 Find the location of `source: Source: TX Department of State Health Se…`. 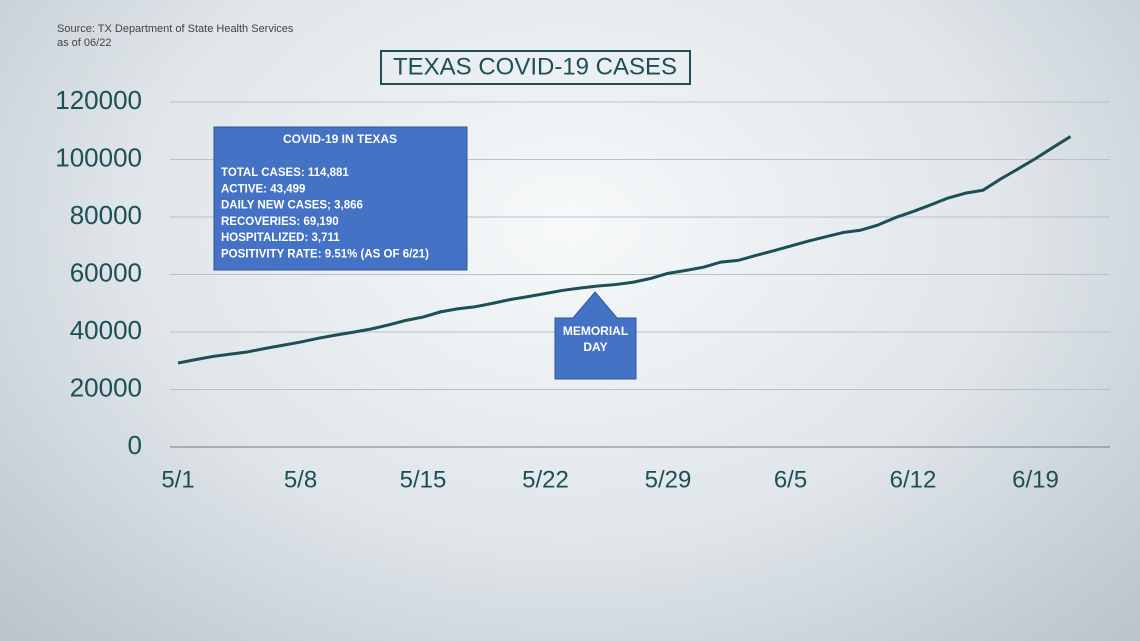

source: Source: TX Department of State Health Se… is located at coordinates (175, 29).